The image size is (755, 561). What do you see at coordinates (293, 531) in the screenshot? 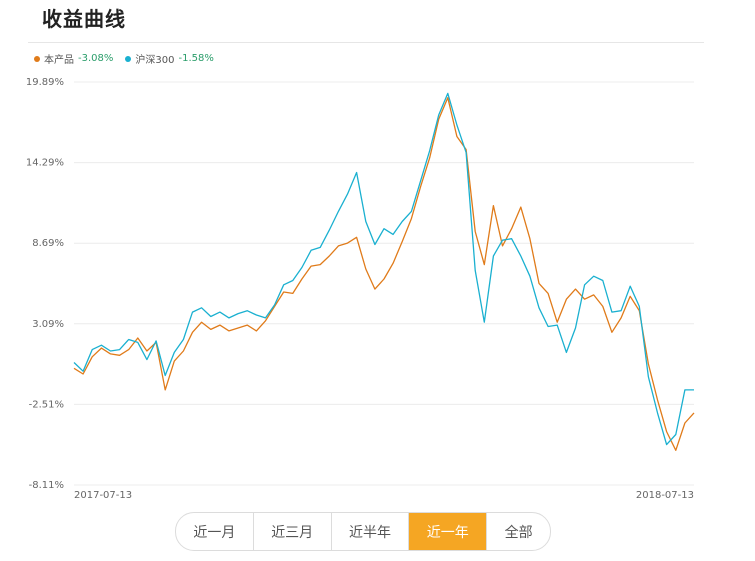
I see `tab-3-months: 近三月` at bounding box center [293, 531].